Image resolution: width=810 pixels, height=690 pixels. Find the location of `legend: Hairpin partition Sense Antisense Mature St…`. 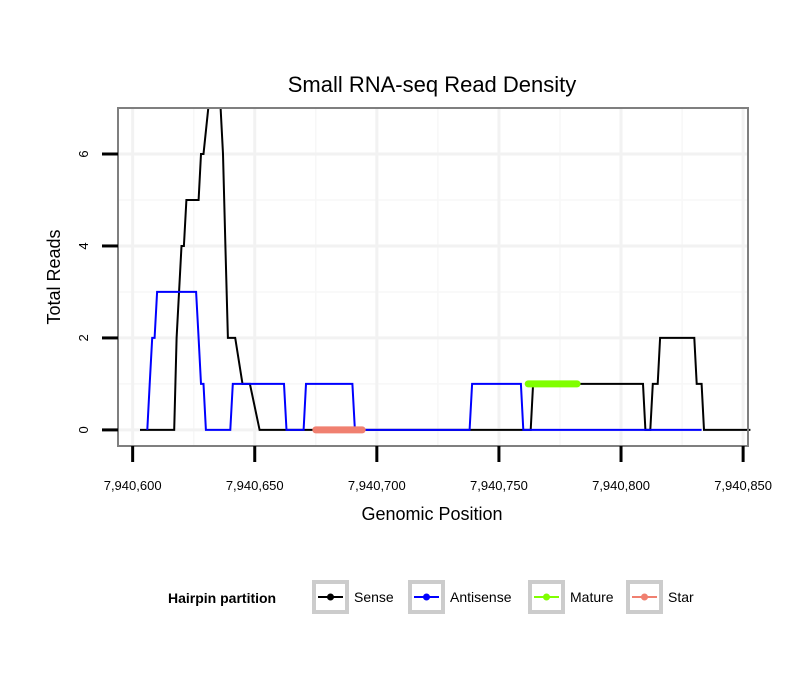

legend: Hairpin partition Sense Antisense Mature St… is located at coordinates (431, 597).